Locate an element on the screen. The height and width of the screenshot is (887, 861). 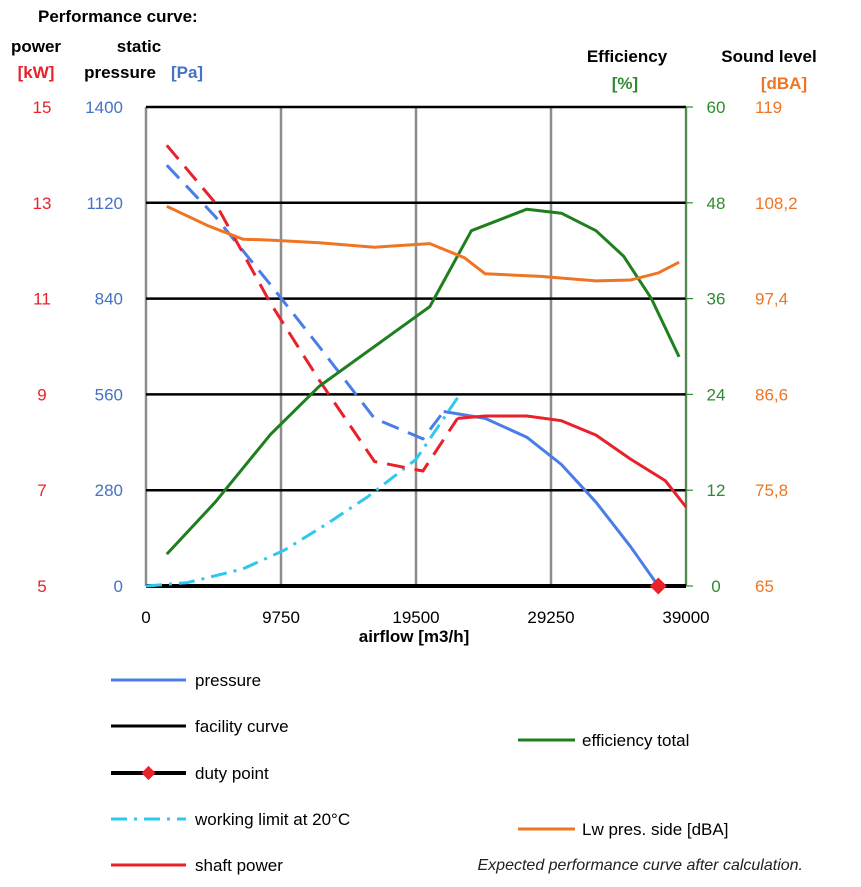
chart-title: Performance curve: is located at coordinates (118, 16).